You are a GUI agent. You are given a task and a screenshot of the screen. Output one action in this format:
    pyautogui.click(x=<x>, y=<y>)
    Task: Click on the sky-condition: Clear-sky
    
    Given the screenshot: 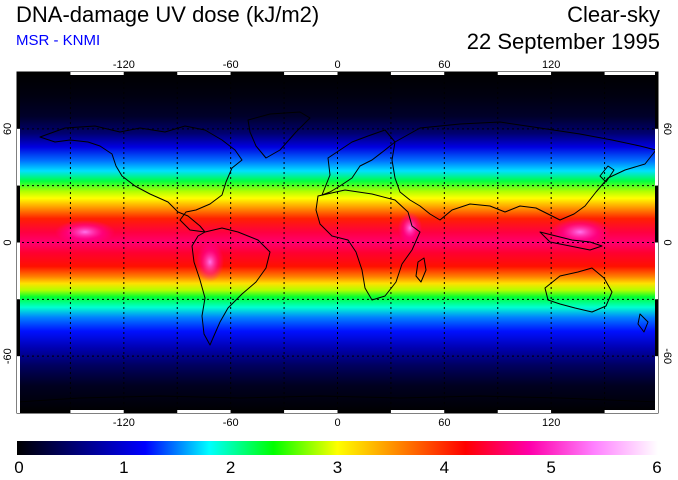 What is the action you would take?
    pyautogui.click(x=613, y=14)
    